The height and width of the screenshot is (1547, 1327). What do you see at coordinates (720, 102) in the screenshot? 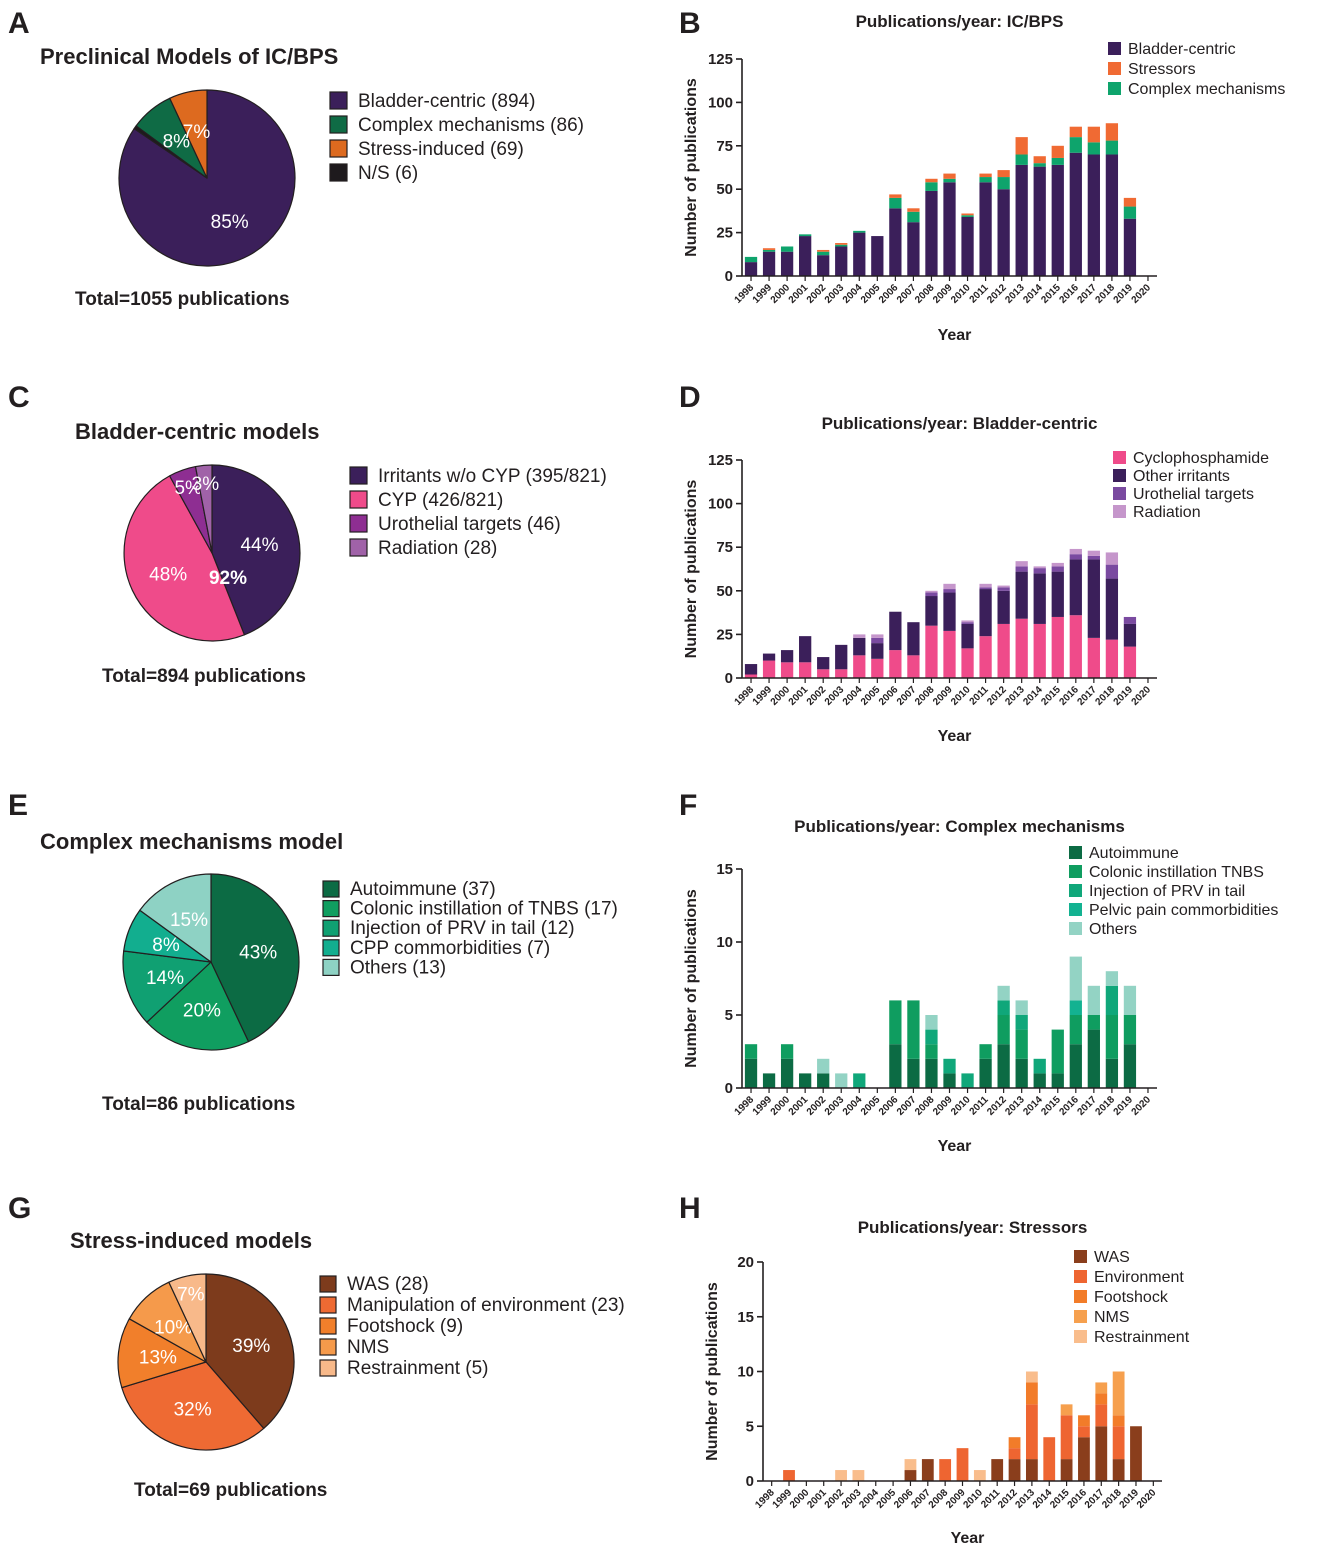
I see `y-tick-label: 100` at bounding box center [720, 102].